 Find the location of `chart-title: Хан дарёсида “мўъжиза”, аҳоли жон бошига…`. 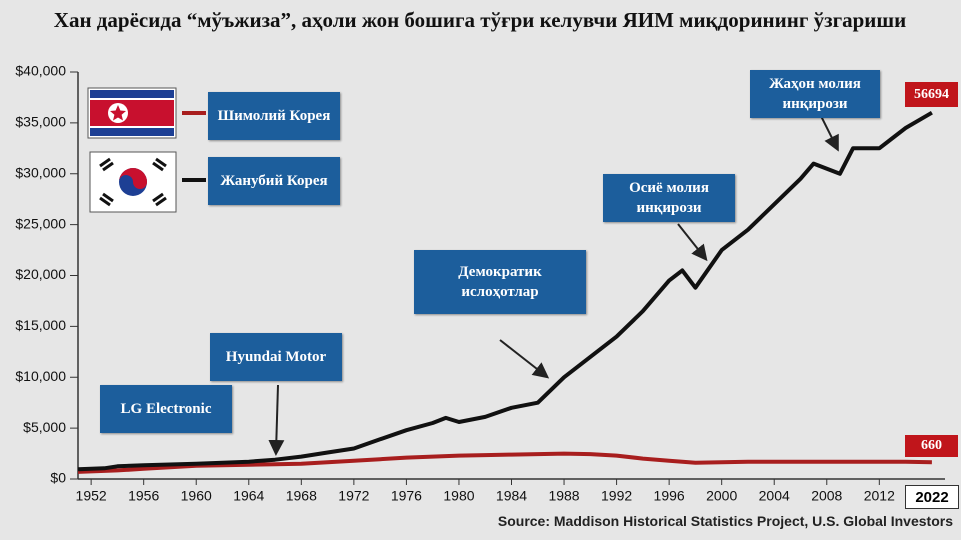

chart-title: Хан дарёсида “мўъжиза”, аҳоли жон бошига… is located at coordinates (480, 20).